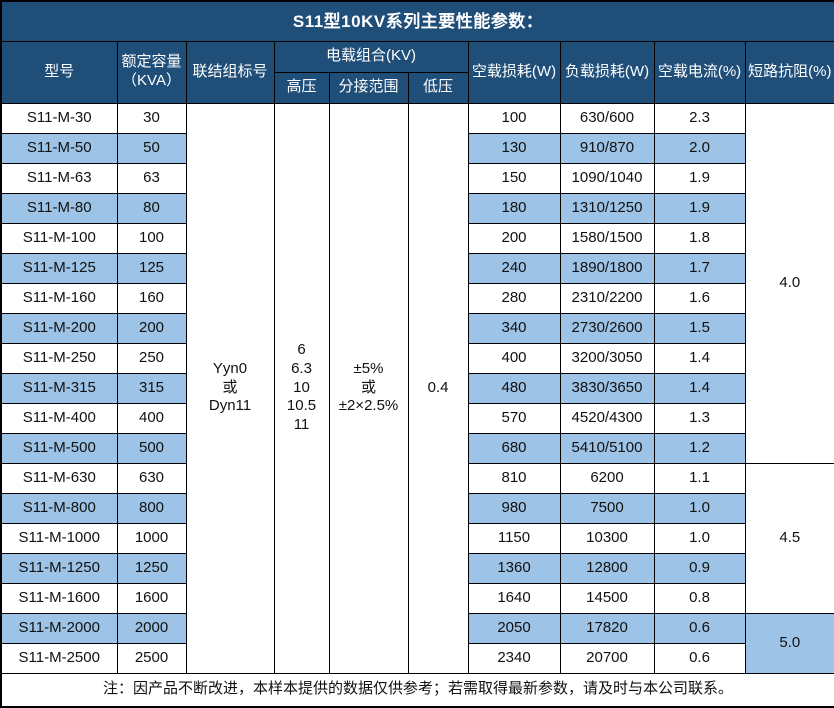  Describe the element at coordinates (699, 72) in the screenshot. I see `header-no-load-current: 空载电流(%)` at that location.